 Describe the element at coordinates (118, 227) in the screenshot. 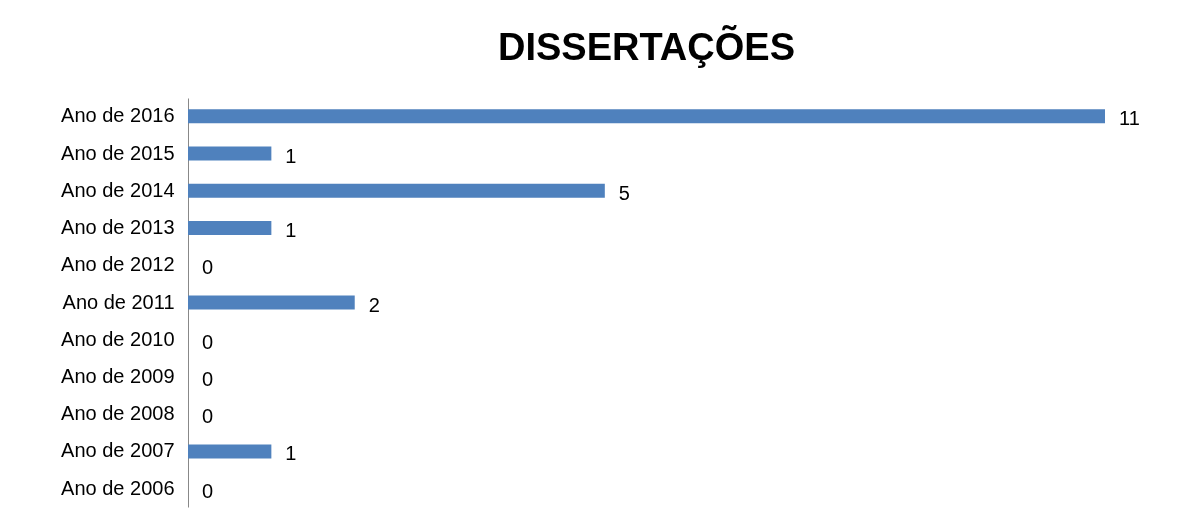

I see `y-tick-label: Ano de 2013` at that location.